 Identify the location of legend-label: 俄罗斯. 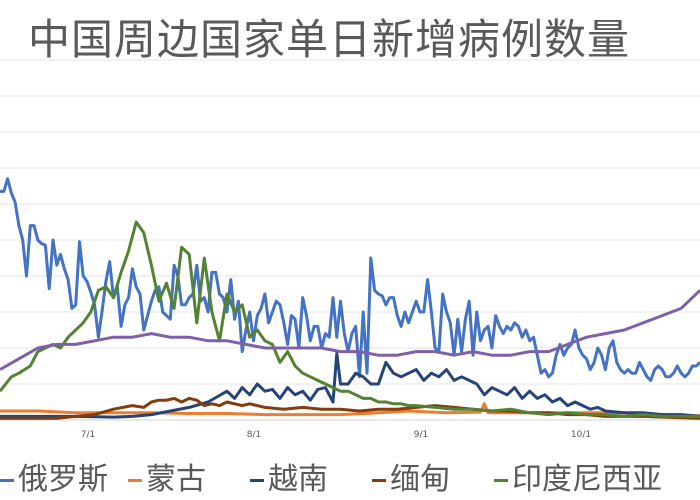
(63, 479).